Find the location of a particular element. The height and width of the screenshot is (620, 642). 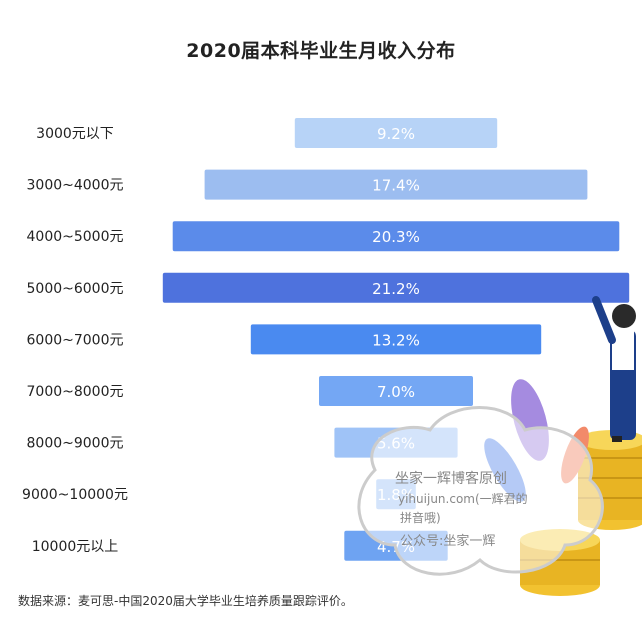

watermark: 坐家一辉博客原创 yihuijun.com(一辉君的 拼音哦) 公众号:坐家一辉 is located at coordinates (480, 491).